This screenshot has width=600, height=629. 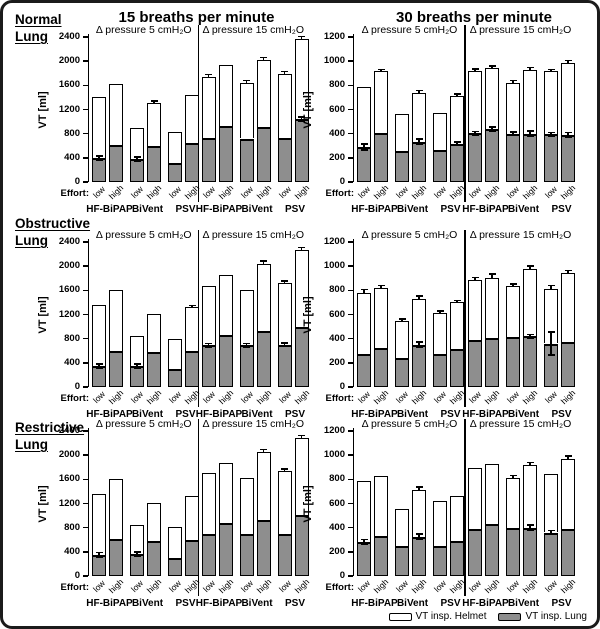 What do you see at coordinates (69, 61) in the screenshot?
I see `y-tick-label: 2000` at bounding box center [69, 61].